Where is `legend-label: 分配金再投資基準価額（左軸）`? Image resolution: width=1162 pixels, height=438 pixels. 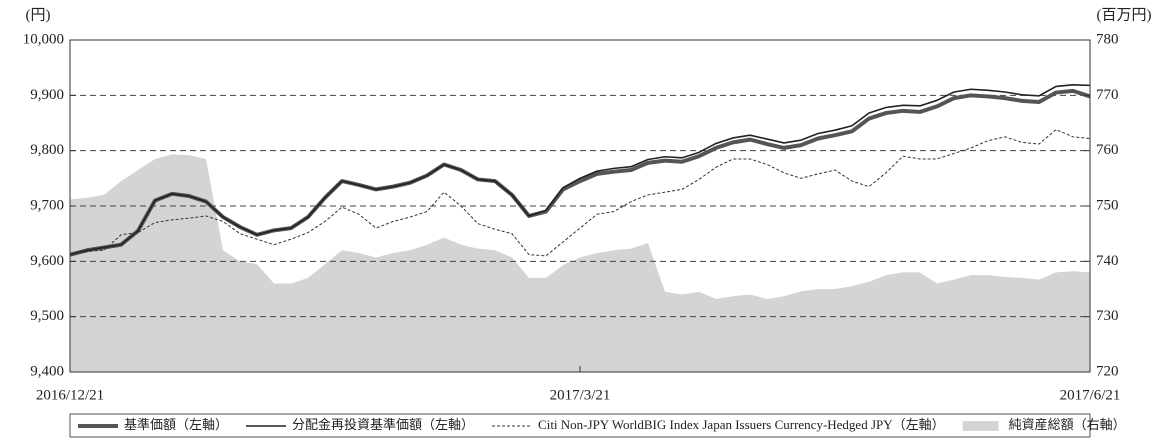 legend-label: 分配金再投資基準価額（左軸） is located at coordinates (383, 424).